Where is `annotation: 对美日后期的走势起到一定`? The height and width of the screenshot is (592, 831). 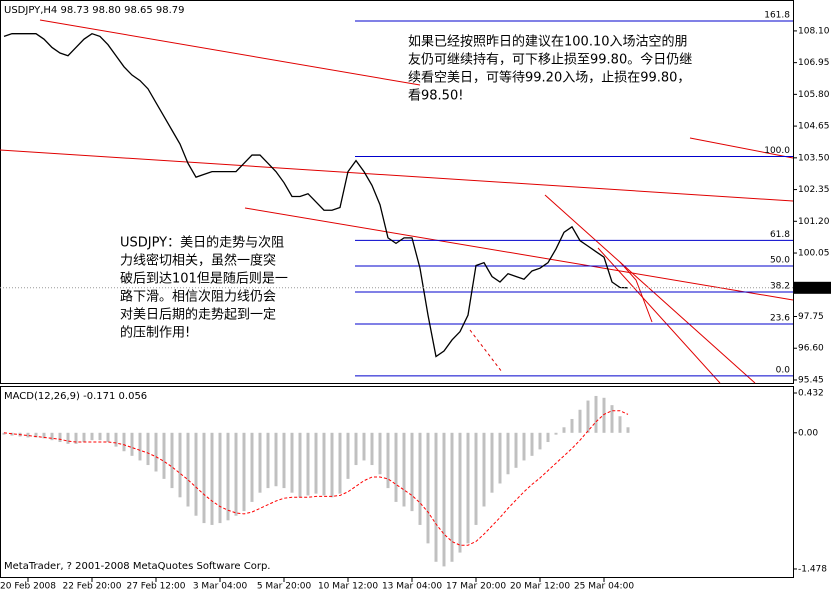
annotation: 对美日后期的走势起到一定 is located at coordinates (198, 315).